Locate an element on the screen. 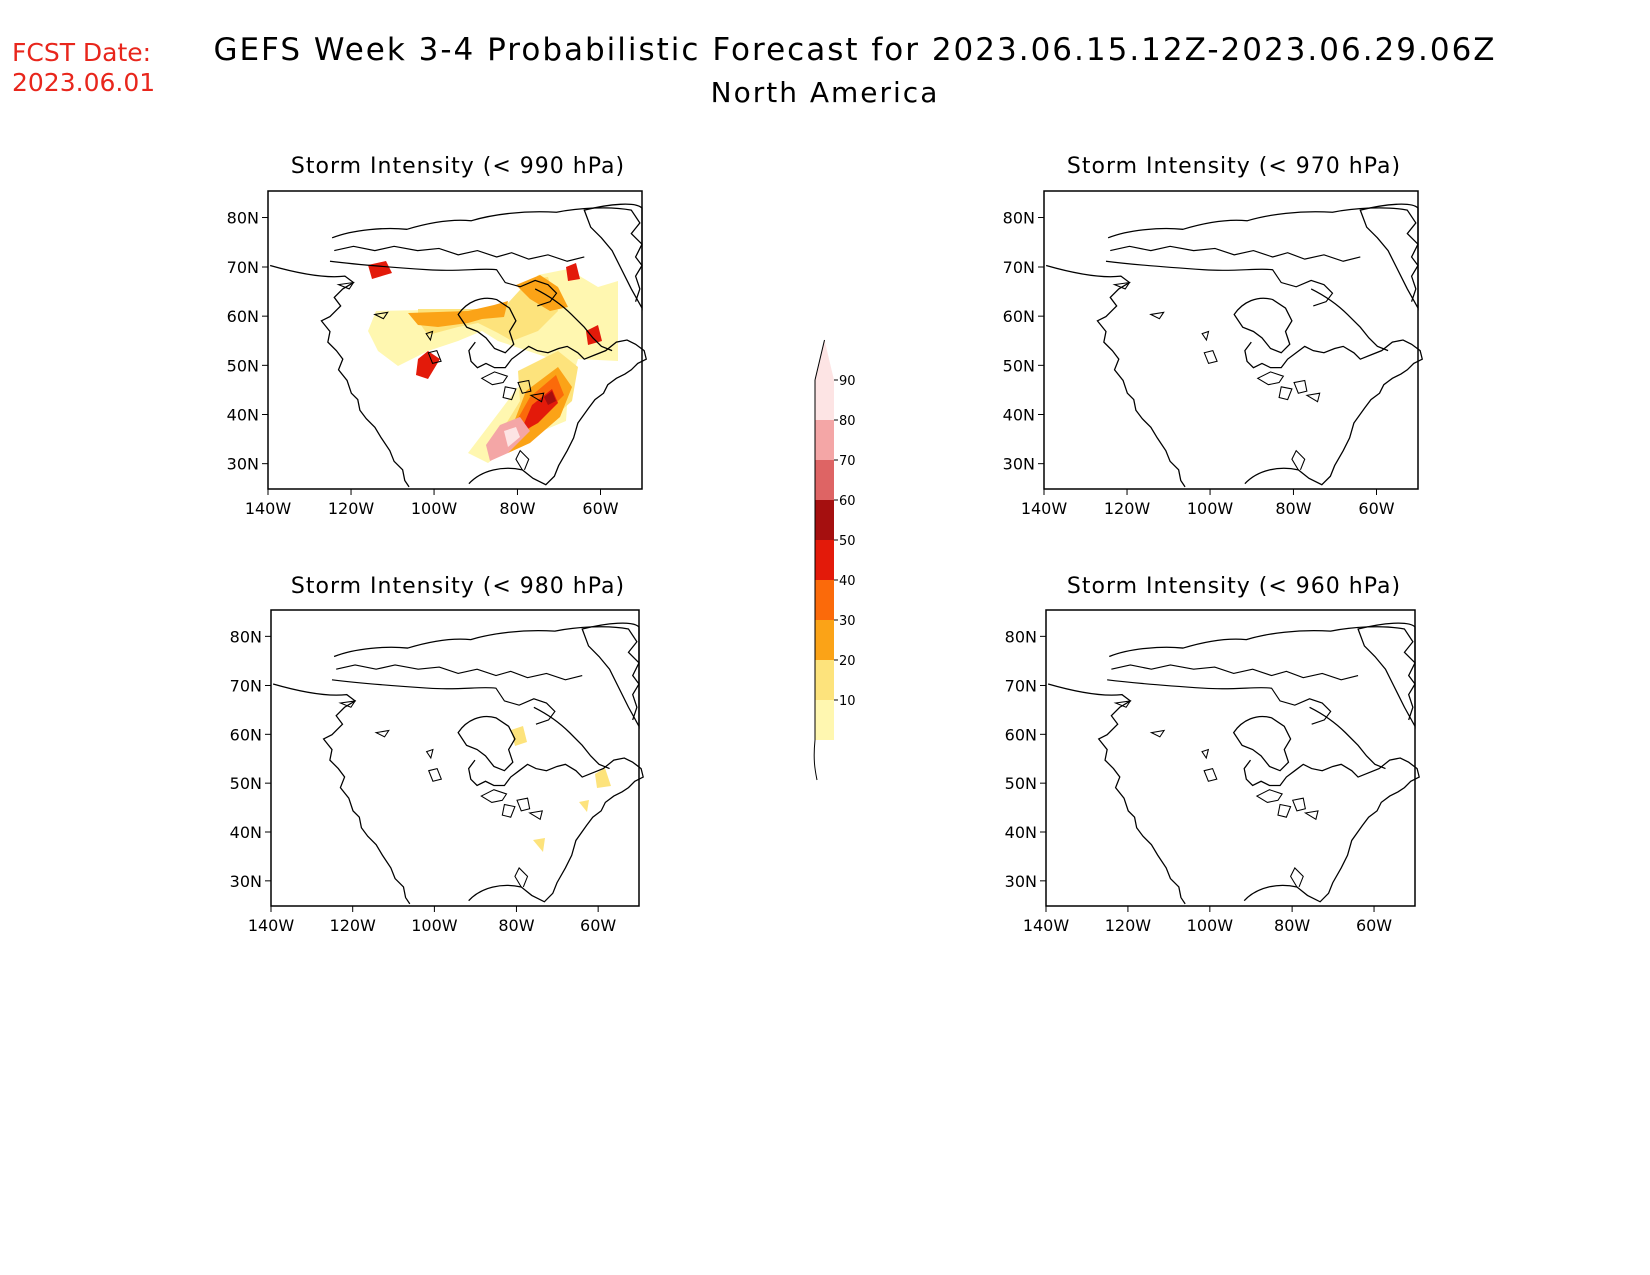 The height and width of the screenshot is (1275, 1650). colorbar-label: 10 is located at coordinates (847, 701).